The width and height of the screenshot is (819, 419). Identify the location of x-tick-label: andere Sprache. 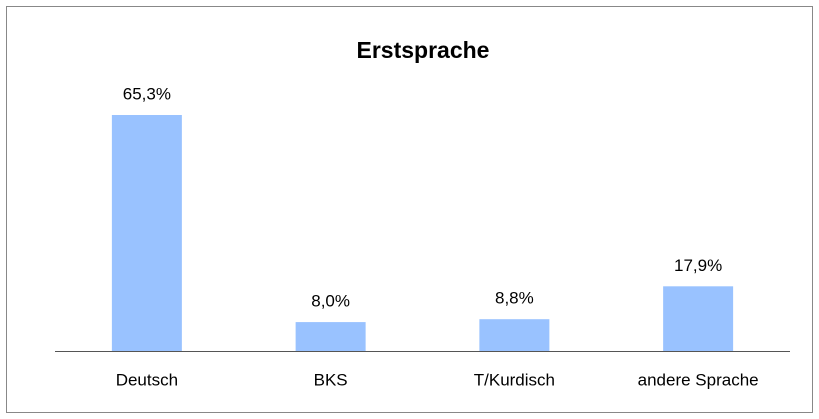
(698, 379).